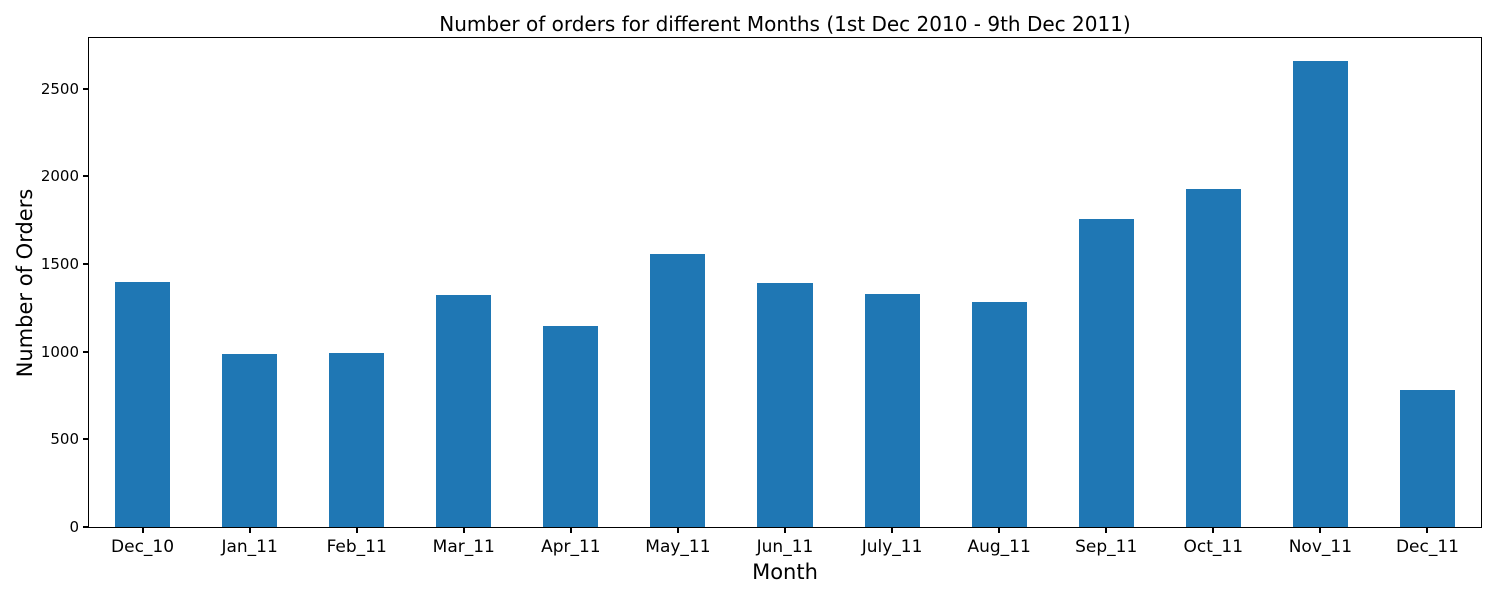 The image size is (1500, 600). Describe the element at coordinates (59, 264) in the screenshot. I see `y-tick-label-1500: 1500` at that location.